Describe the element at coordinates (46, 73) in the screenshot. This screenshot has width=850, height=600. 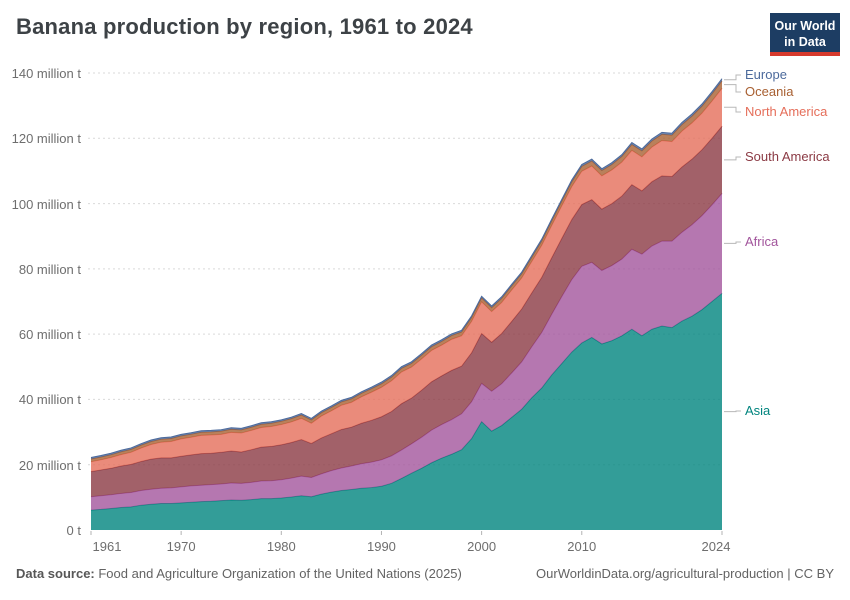
I see `y-axis-label-140: 140 million t` at that location.